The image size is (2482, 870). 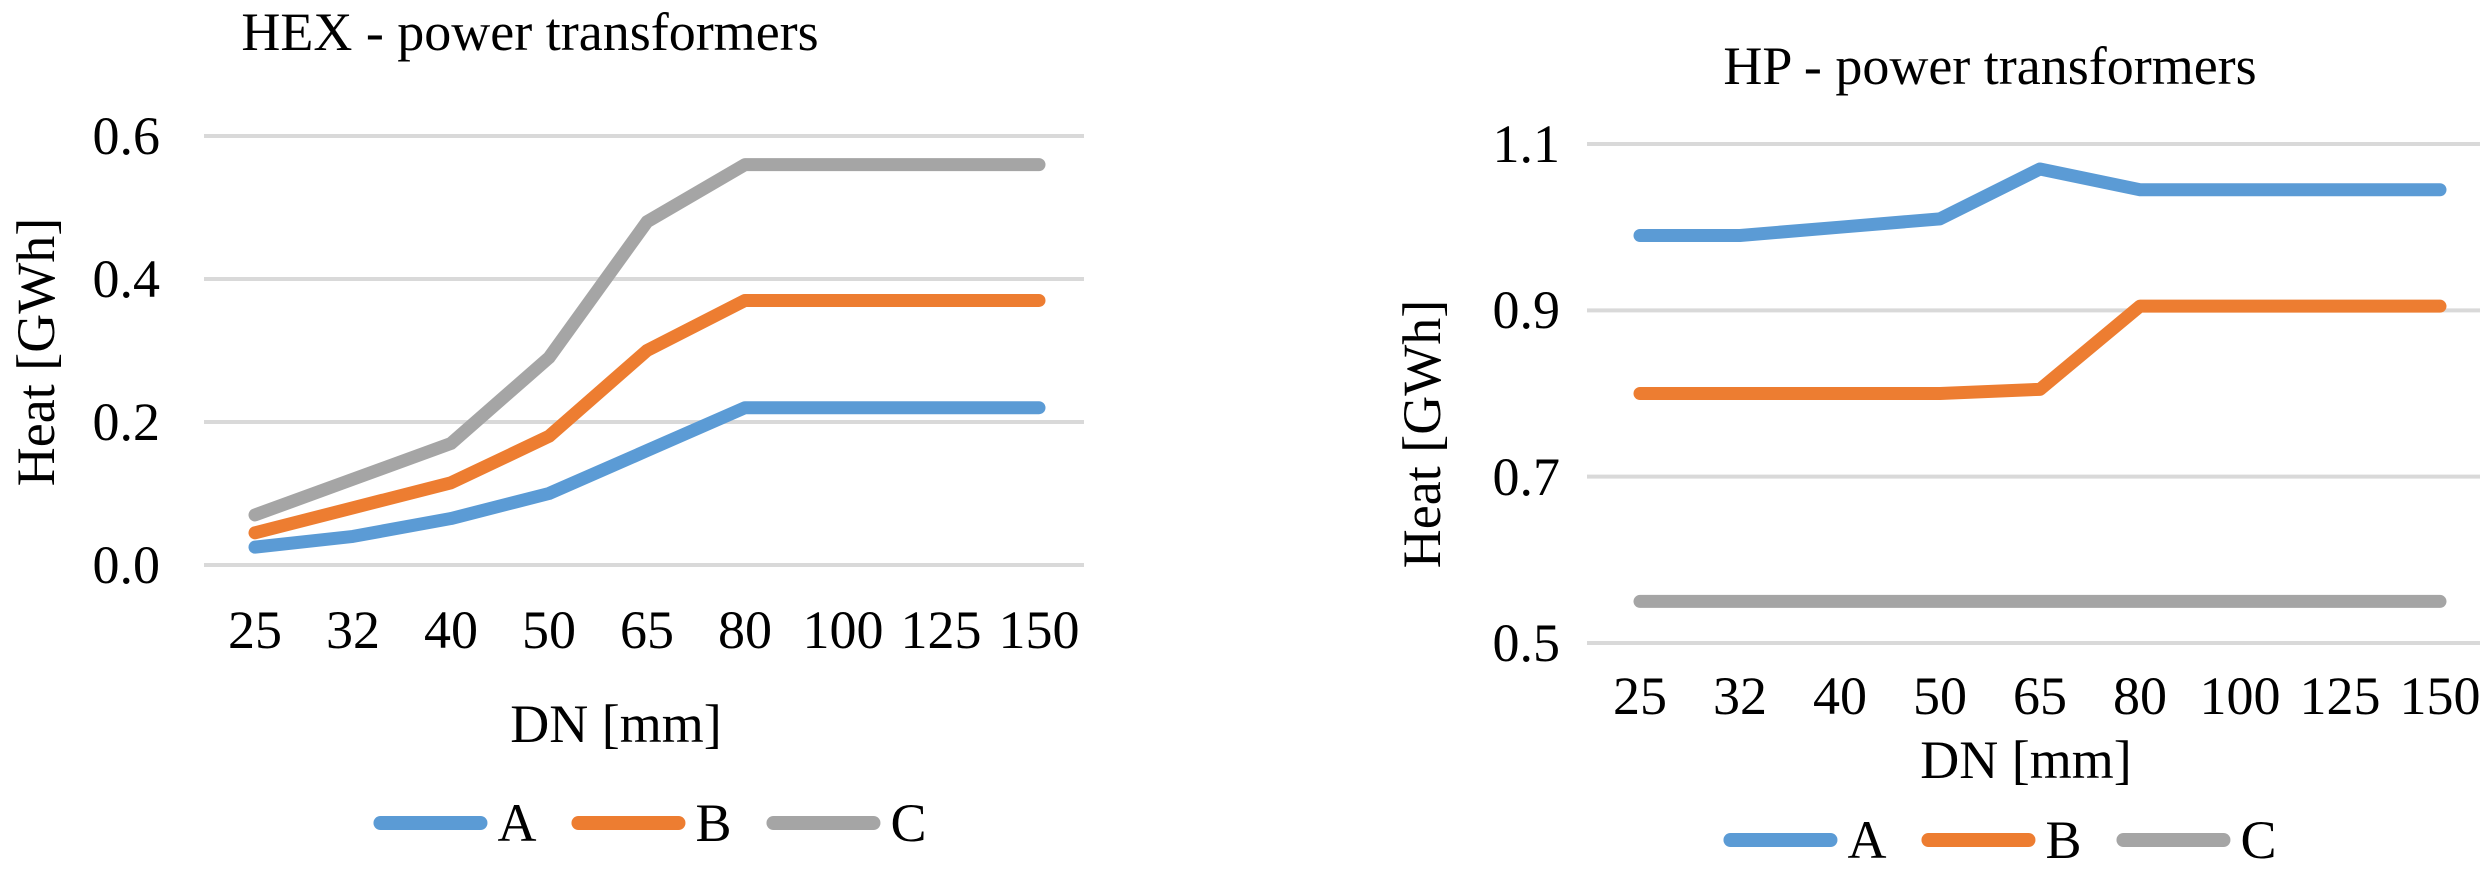 I want to click on y-tick-label: 0.5, so click(x=1526, y=643).